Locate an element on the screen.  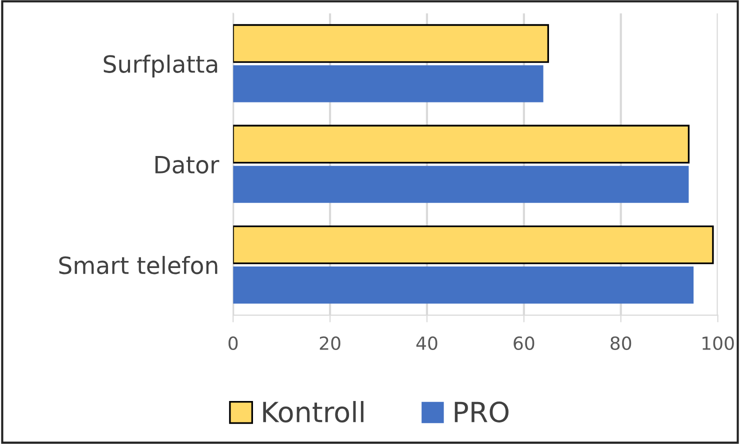
x-tick-label: 40 is located at coordinates (427, 343).